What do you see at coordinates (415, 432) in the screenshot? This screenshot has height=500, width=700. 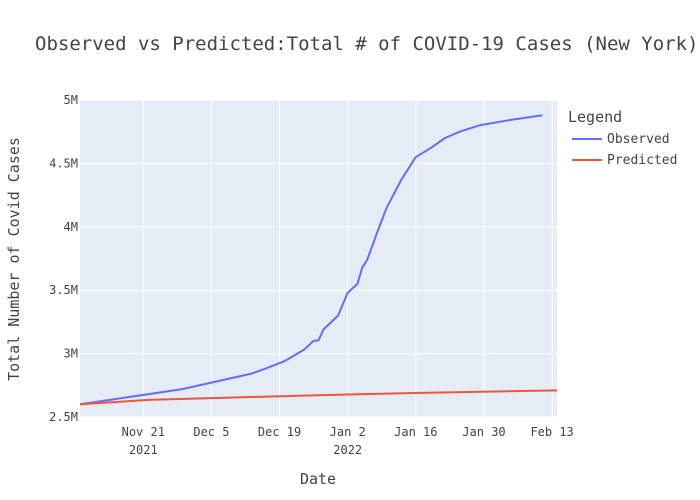 I see `x-tick-label: Jan 16` at bounding box center [415, 432].